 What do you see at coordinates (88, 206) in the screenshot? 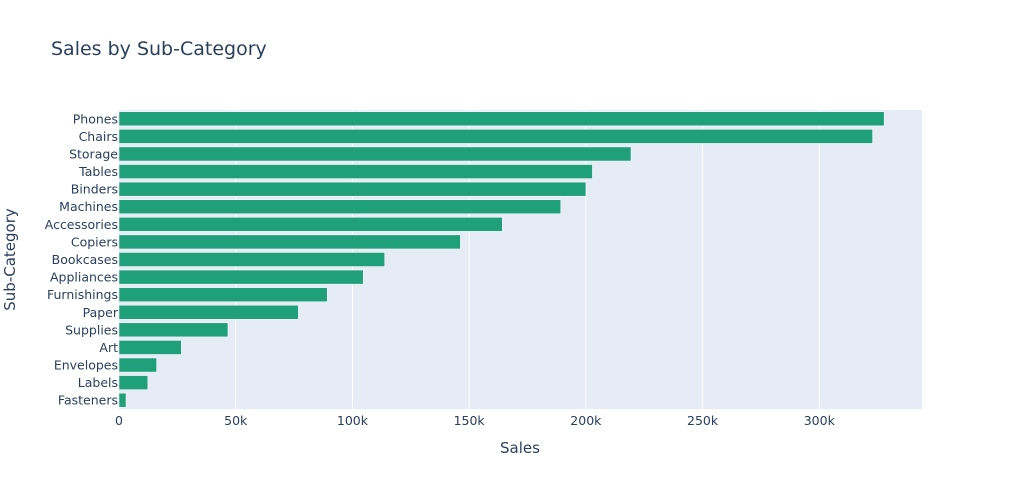
I see `y-tick-label: Machines` at bounding box center [88, 206].